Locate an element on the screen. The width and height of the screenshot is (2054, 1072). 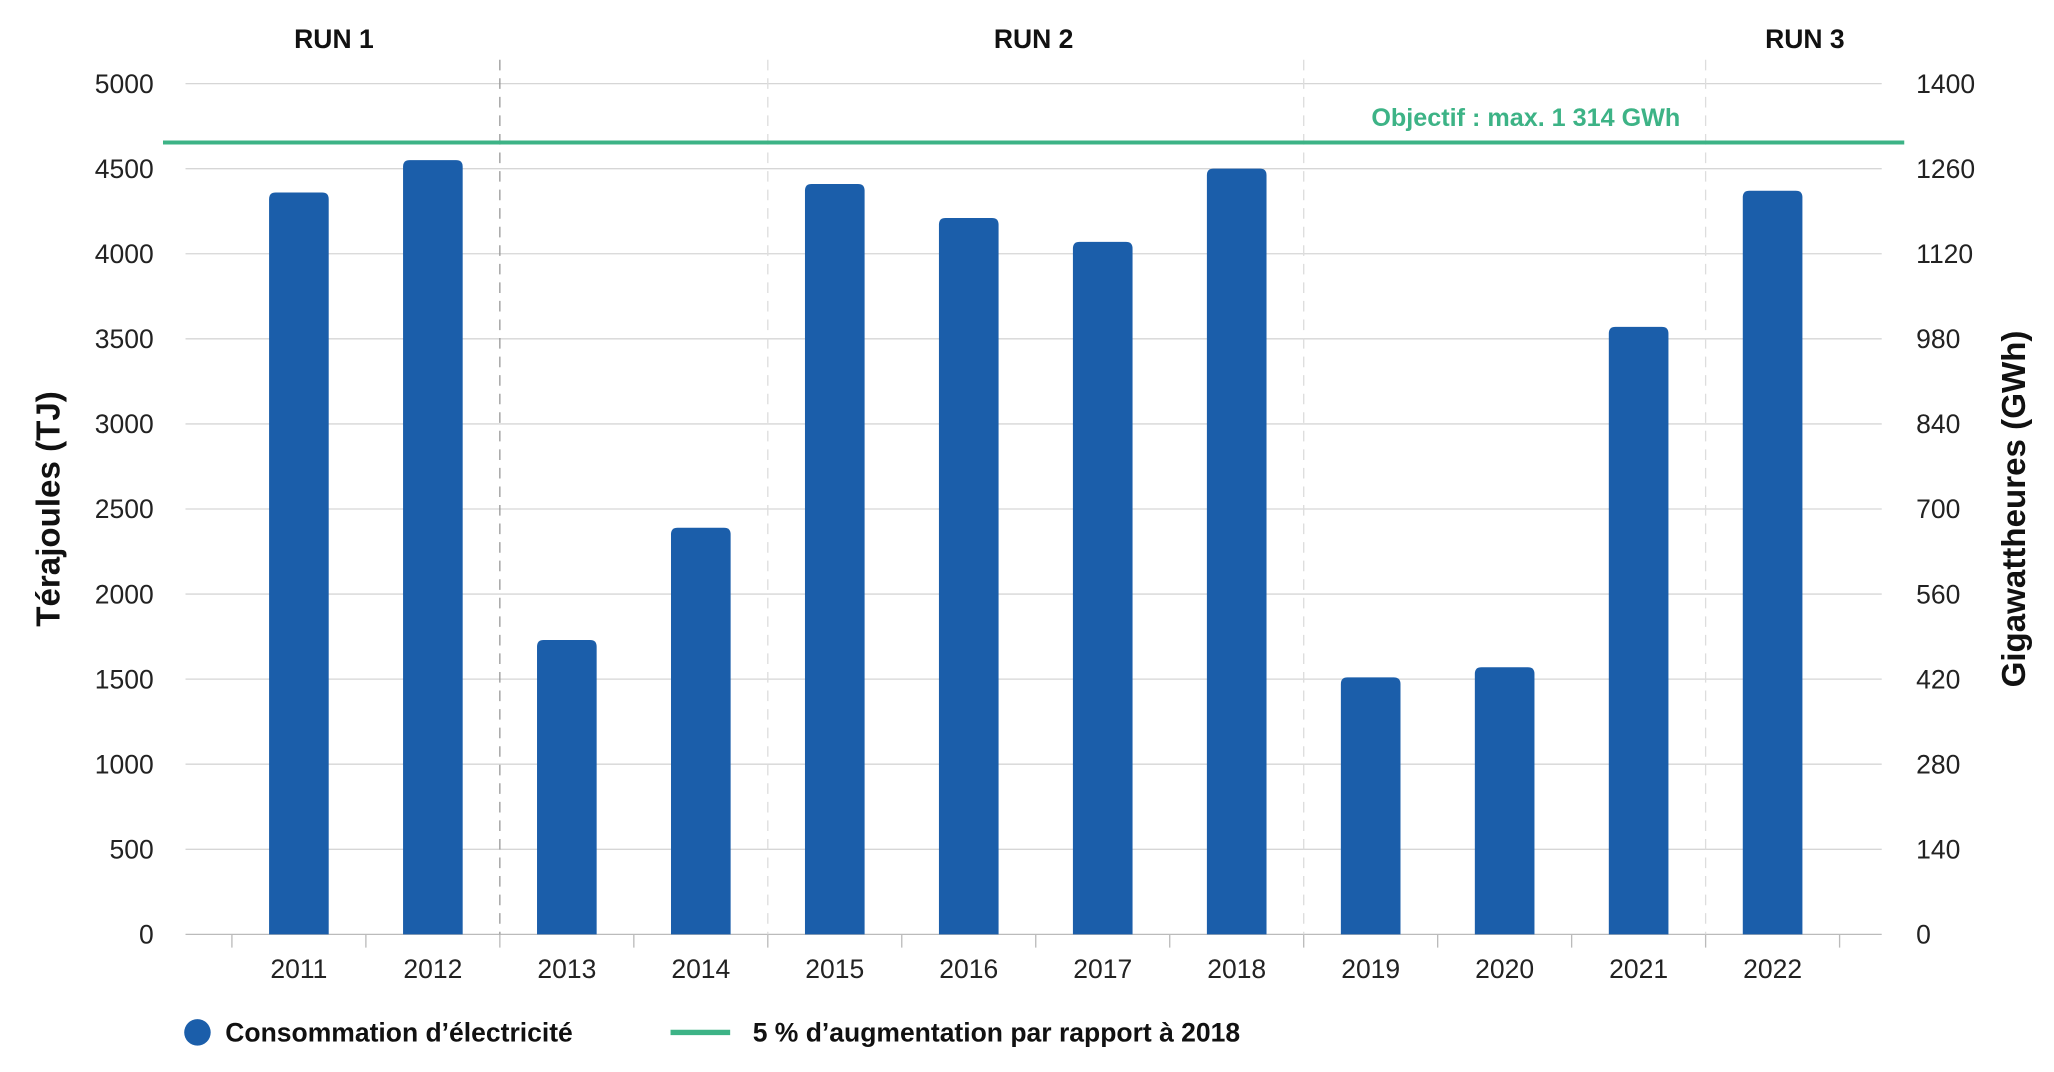
y-axis-label-left: Térajoules (TJ) is located at coordinates (49, 509).